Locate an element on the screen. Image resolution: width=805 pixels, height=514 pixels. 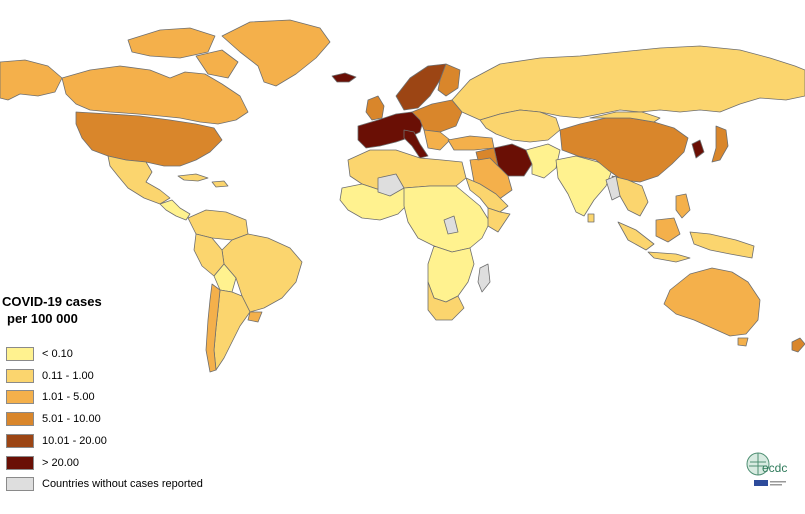
region-sri-lanka is located at coordinates (591, 218).